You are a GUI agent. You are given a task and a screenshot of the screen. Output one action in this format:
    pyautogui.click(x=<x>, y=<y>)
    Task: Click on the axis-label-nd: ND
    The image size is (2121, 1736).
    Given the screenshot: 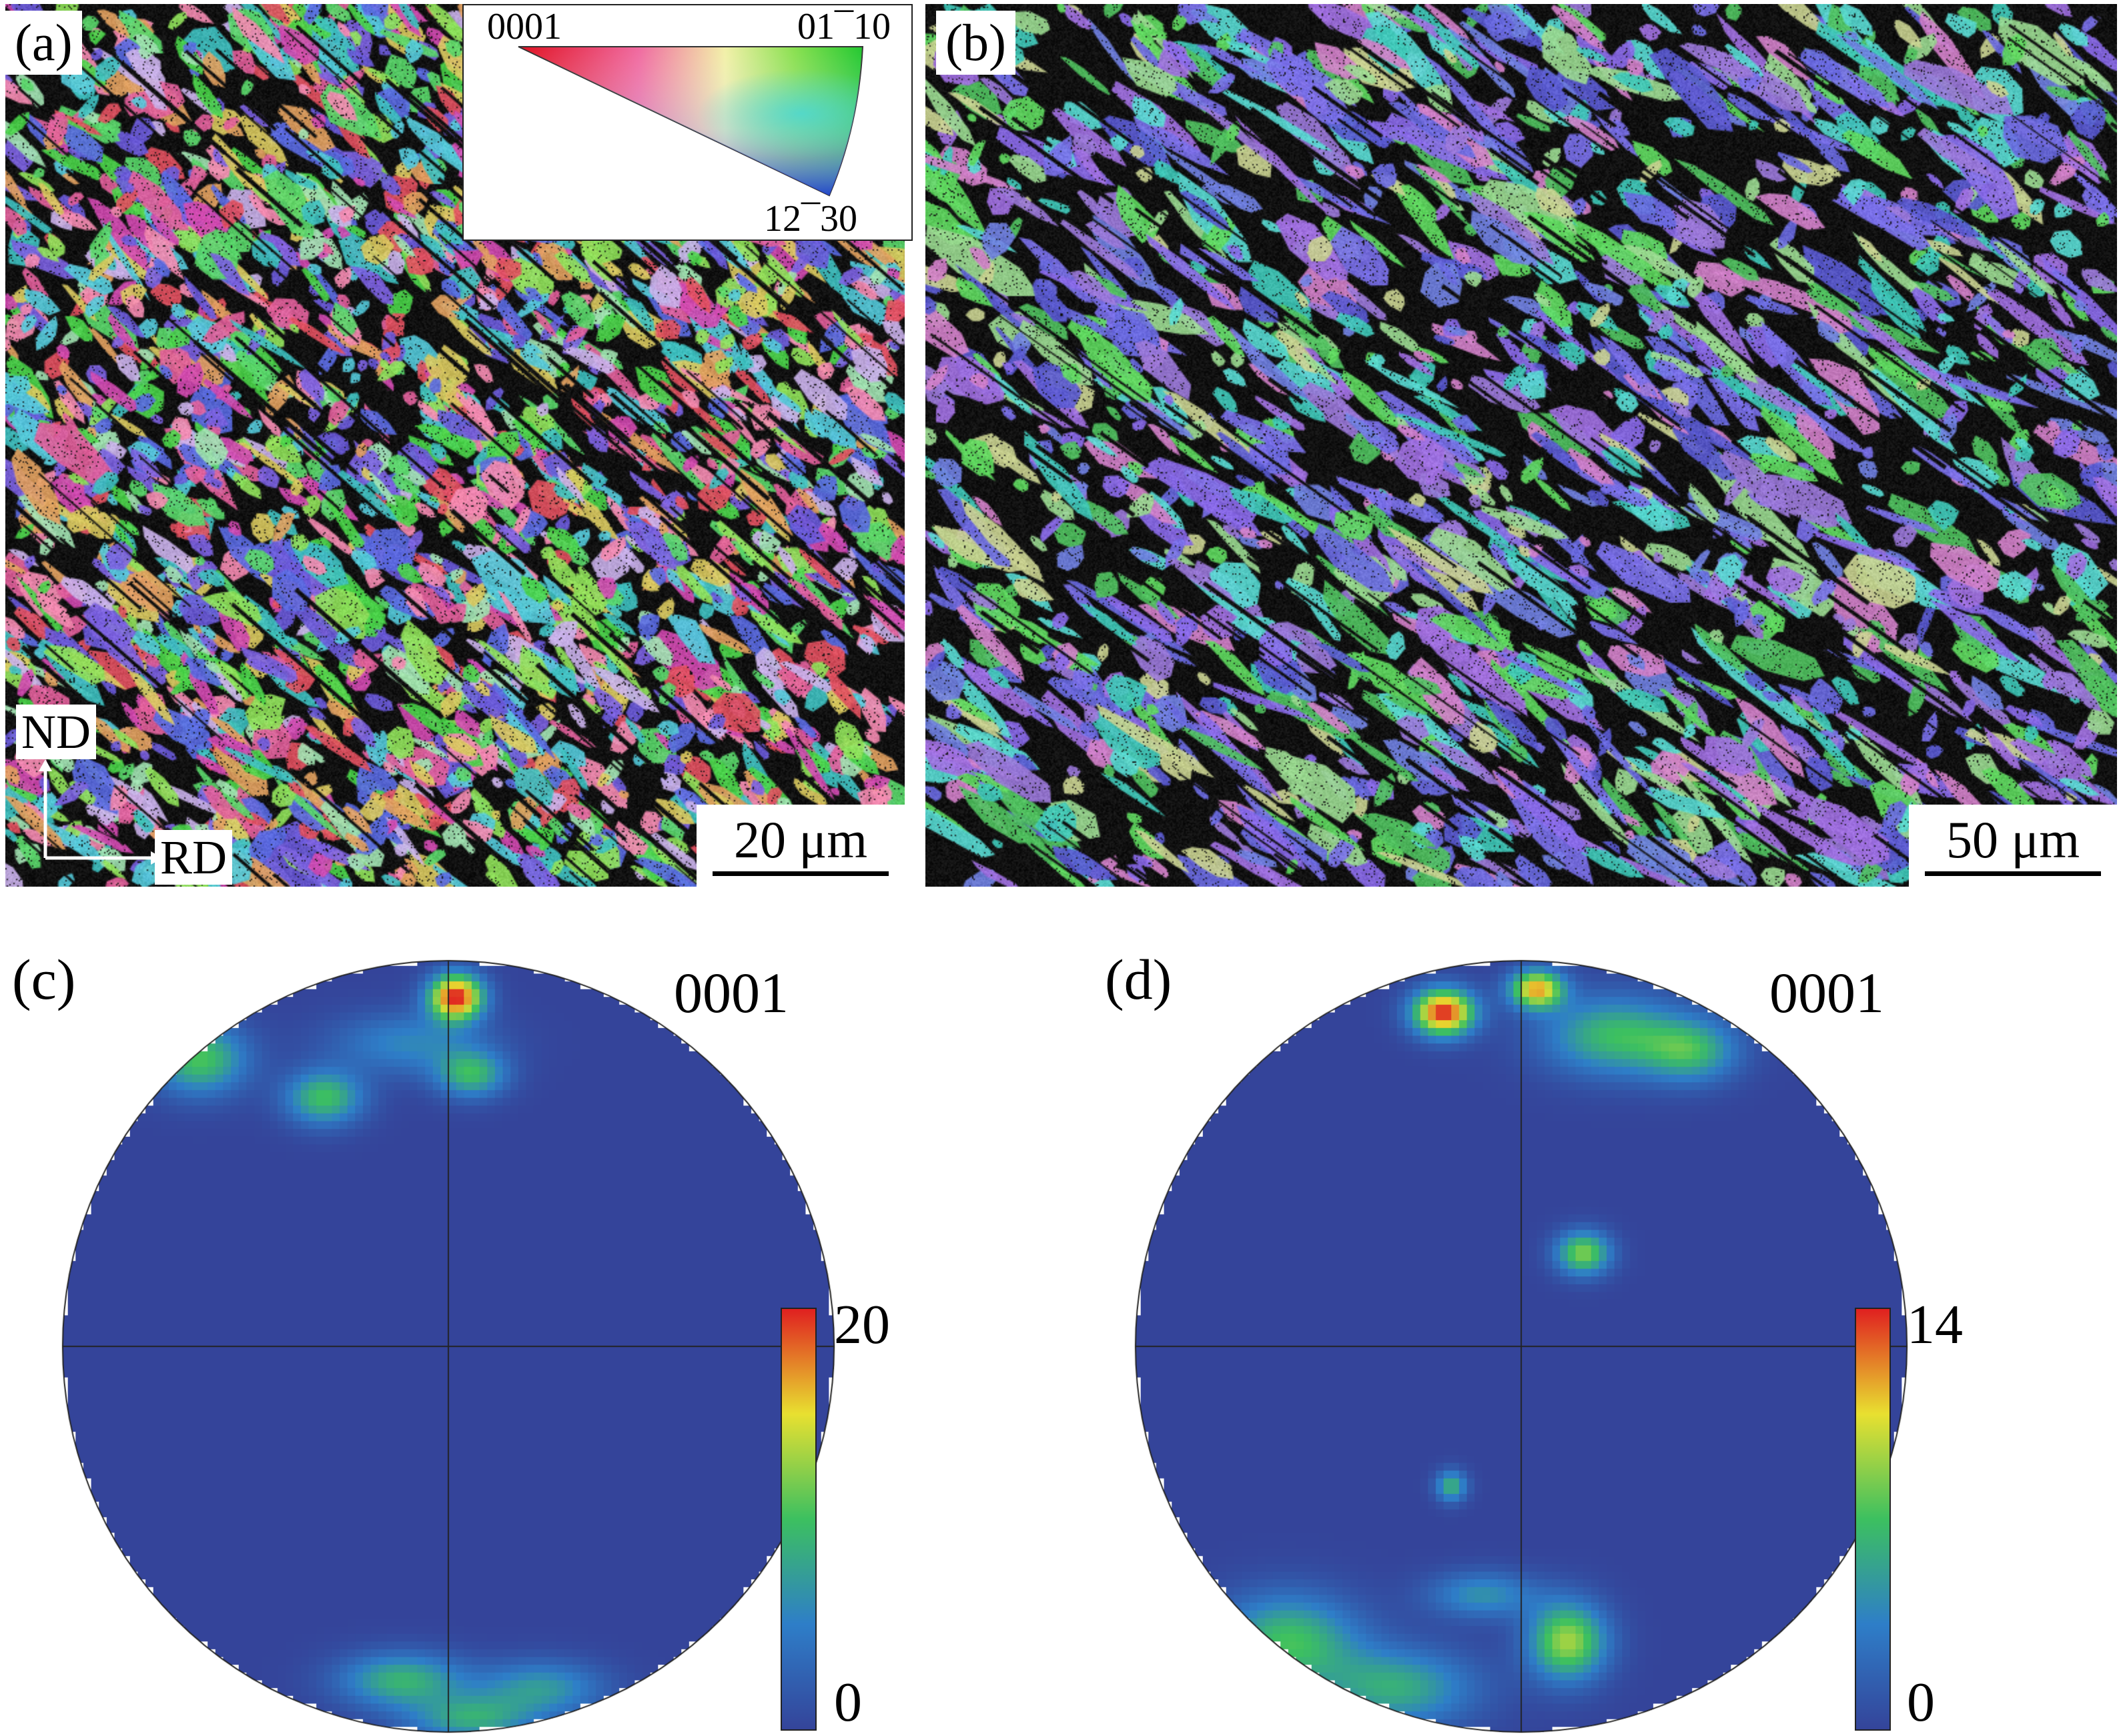 What is the action you would take?
    pyautogui.click(x=56, y=732)
    